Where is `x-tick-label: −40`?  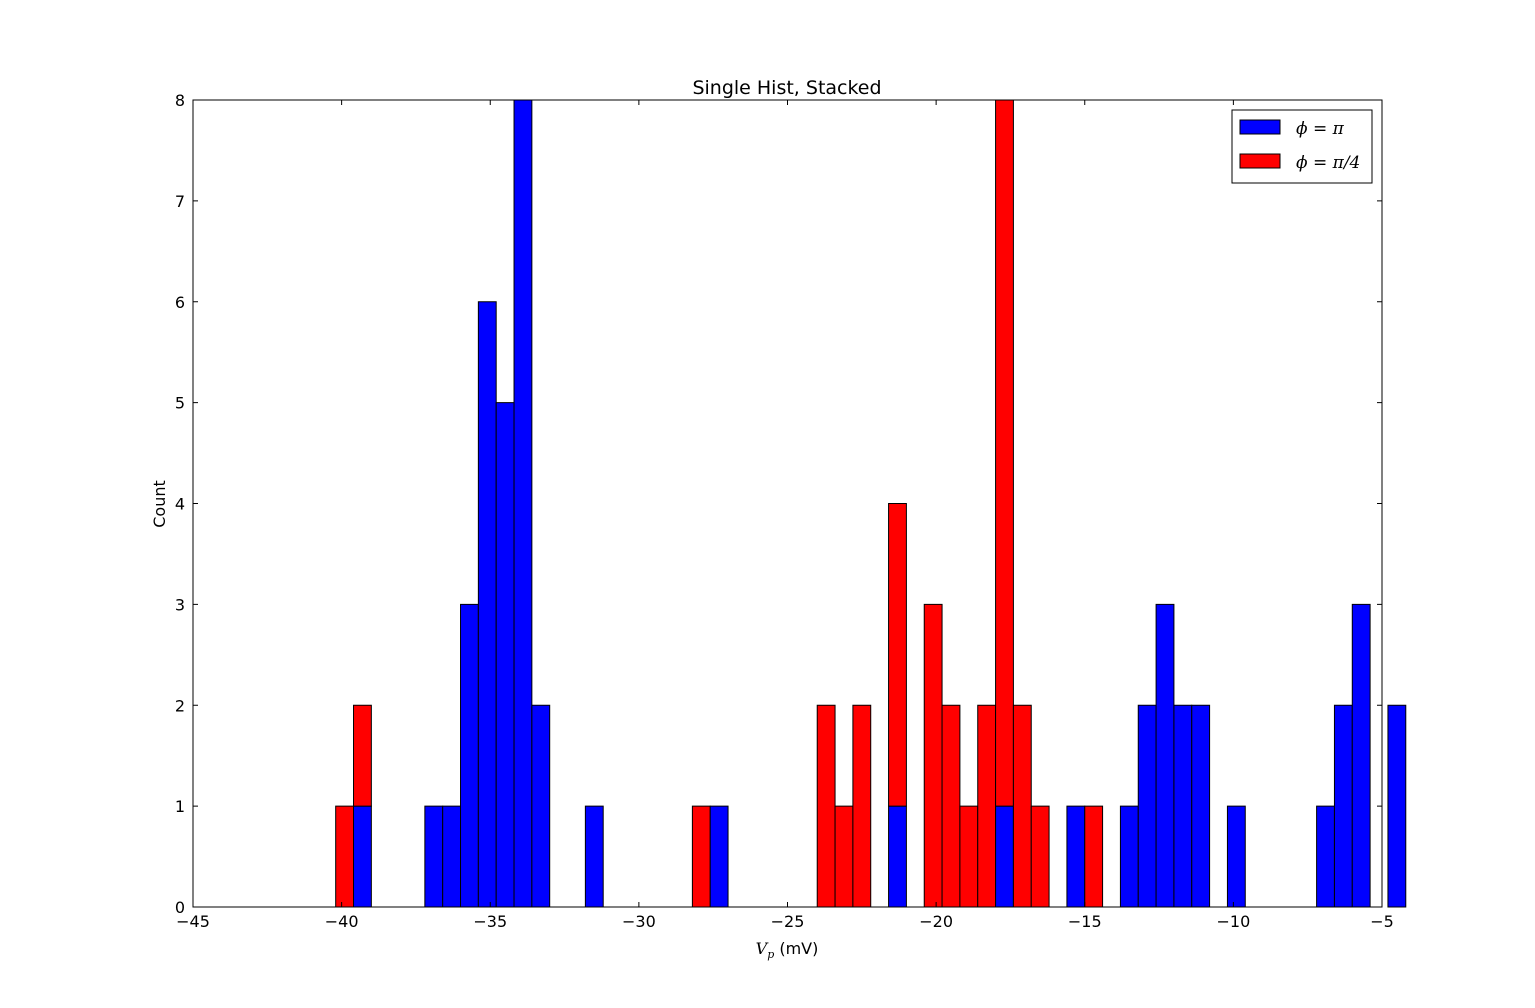
x-tick-label: −40 is located at coordinates (342, 921).